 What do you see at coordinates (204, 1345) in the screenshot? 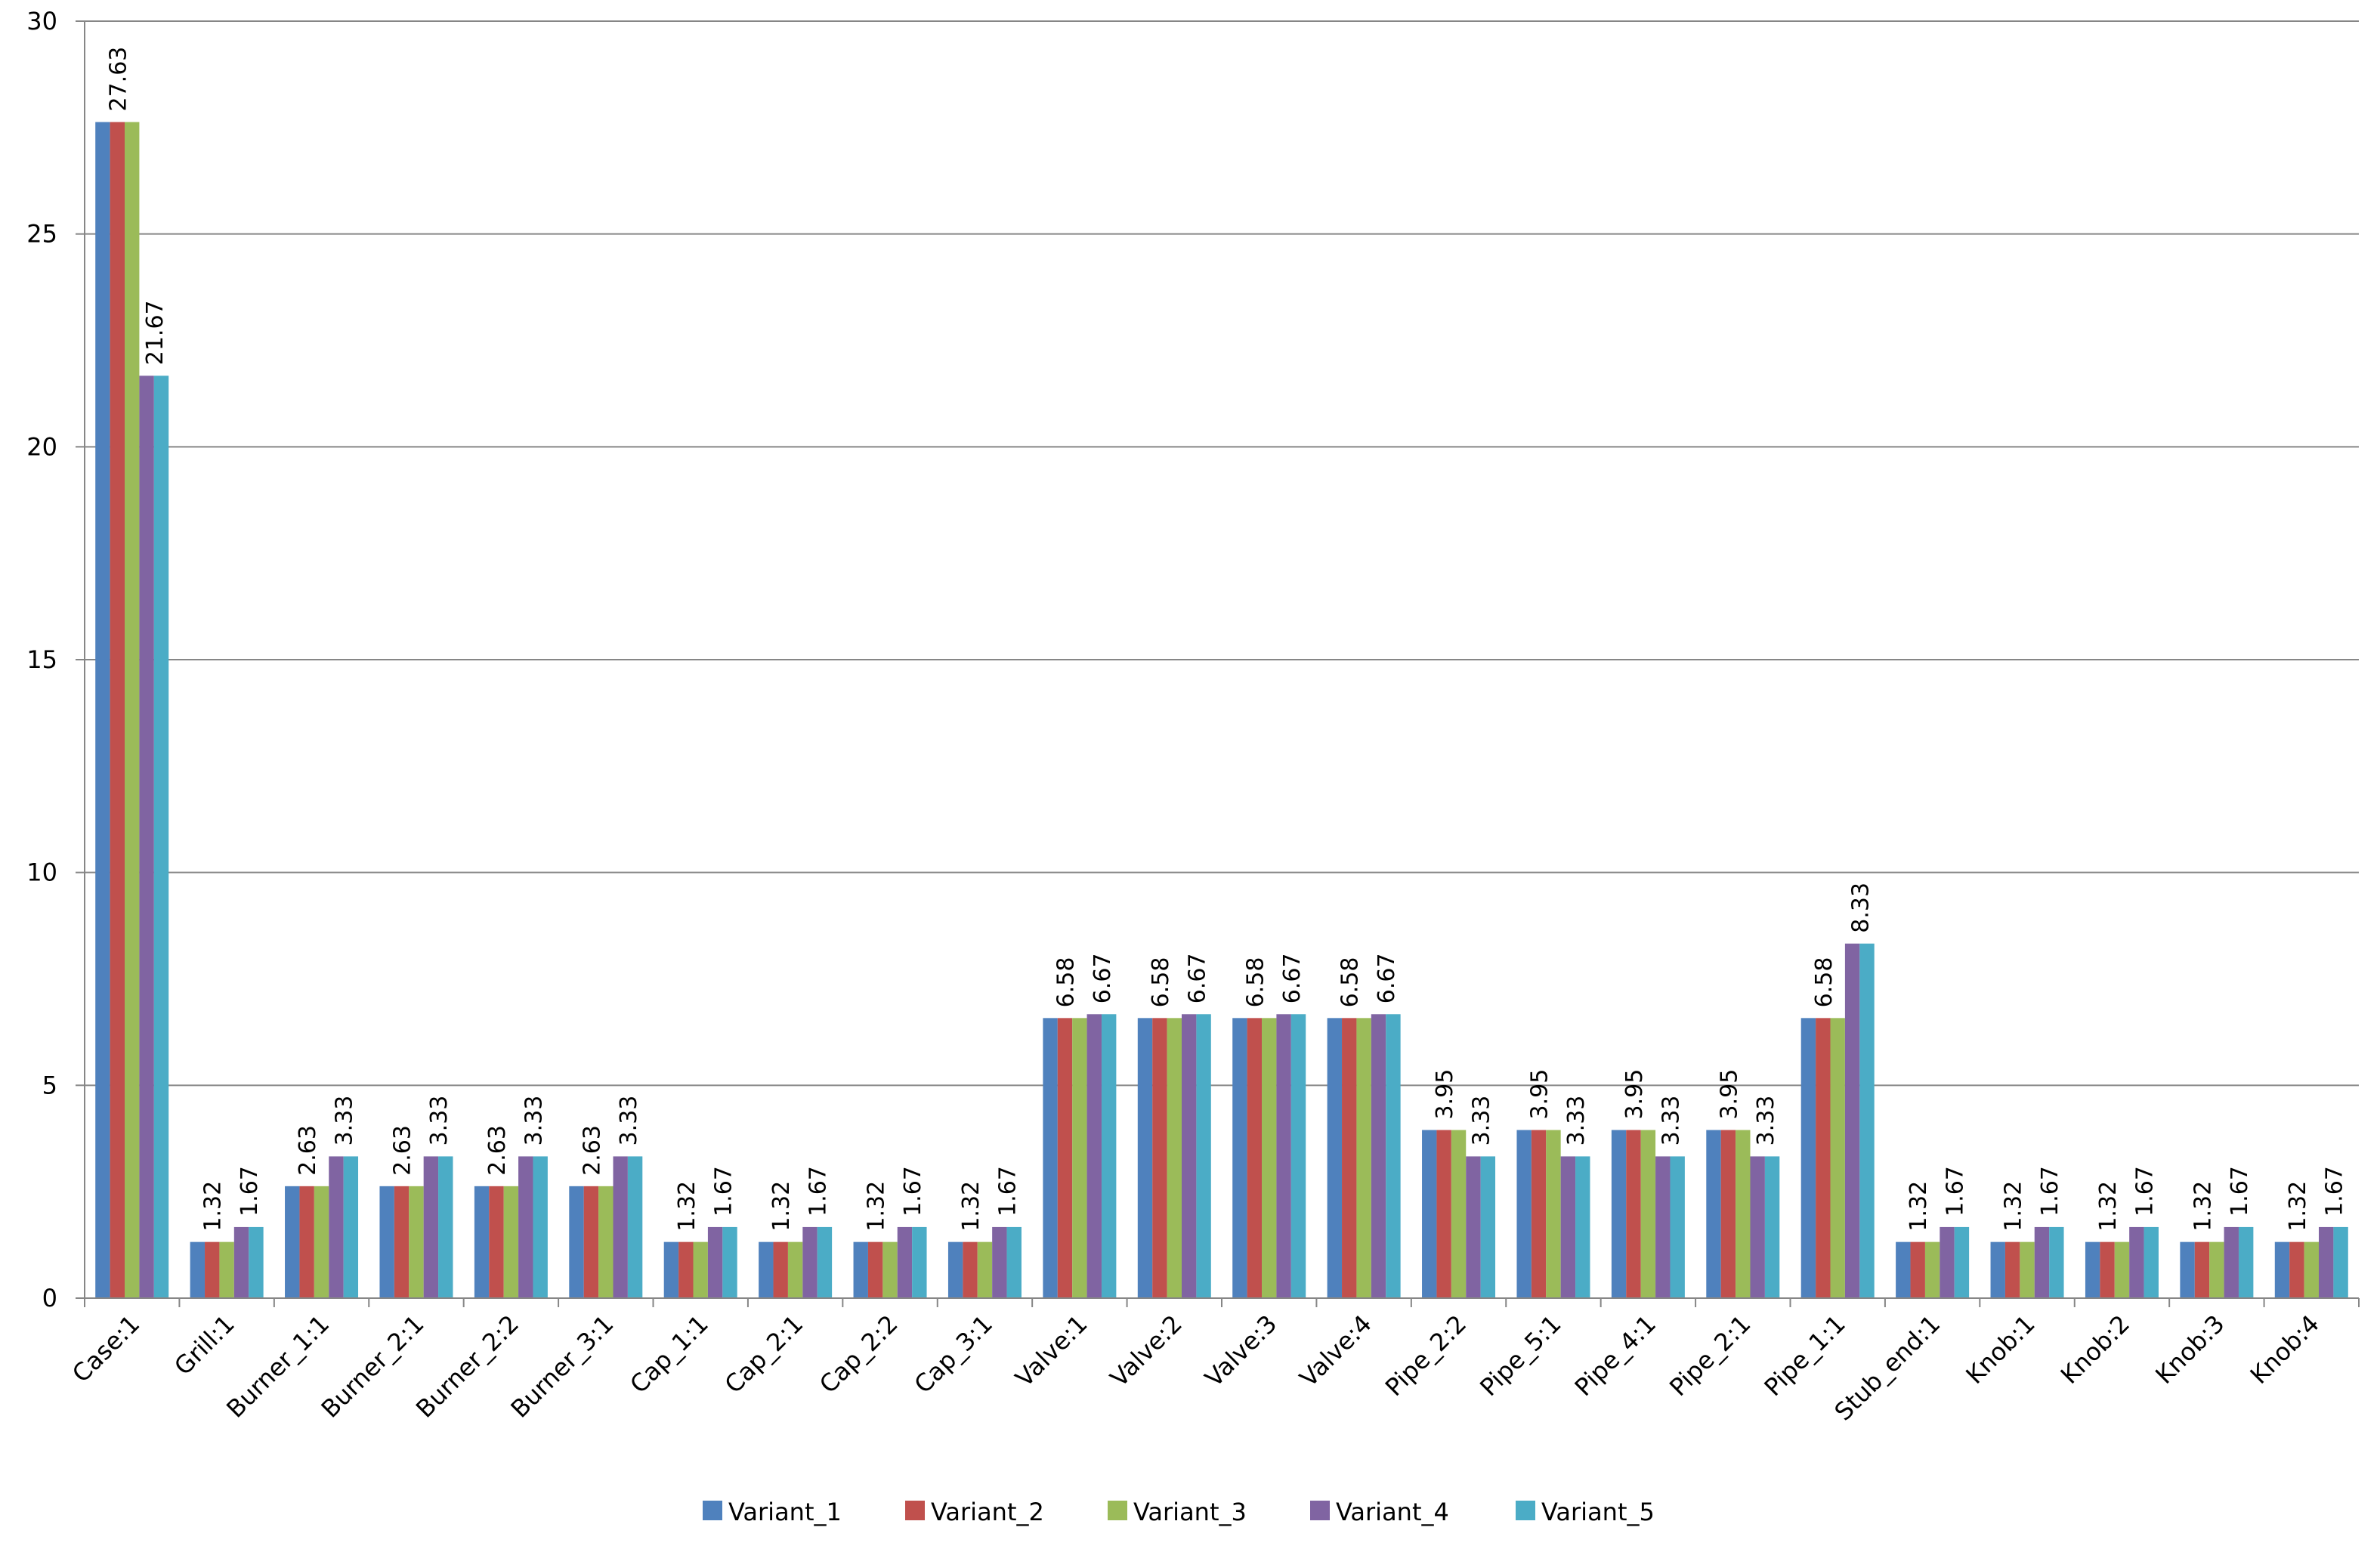
I see `x-tick-label: Grill:1` at bounding box center [204, 1345].